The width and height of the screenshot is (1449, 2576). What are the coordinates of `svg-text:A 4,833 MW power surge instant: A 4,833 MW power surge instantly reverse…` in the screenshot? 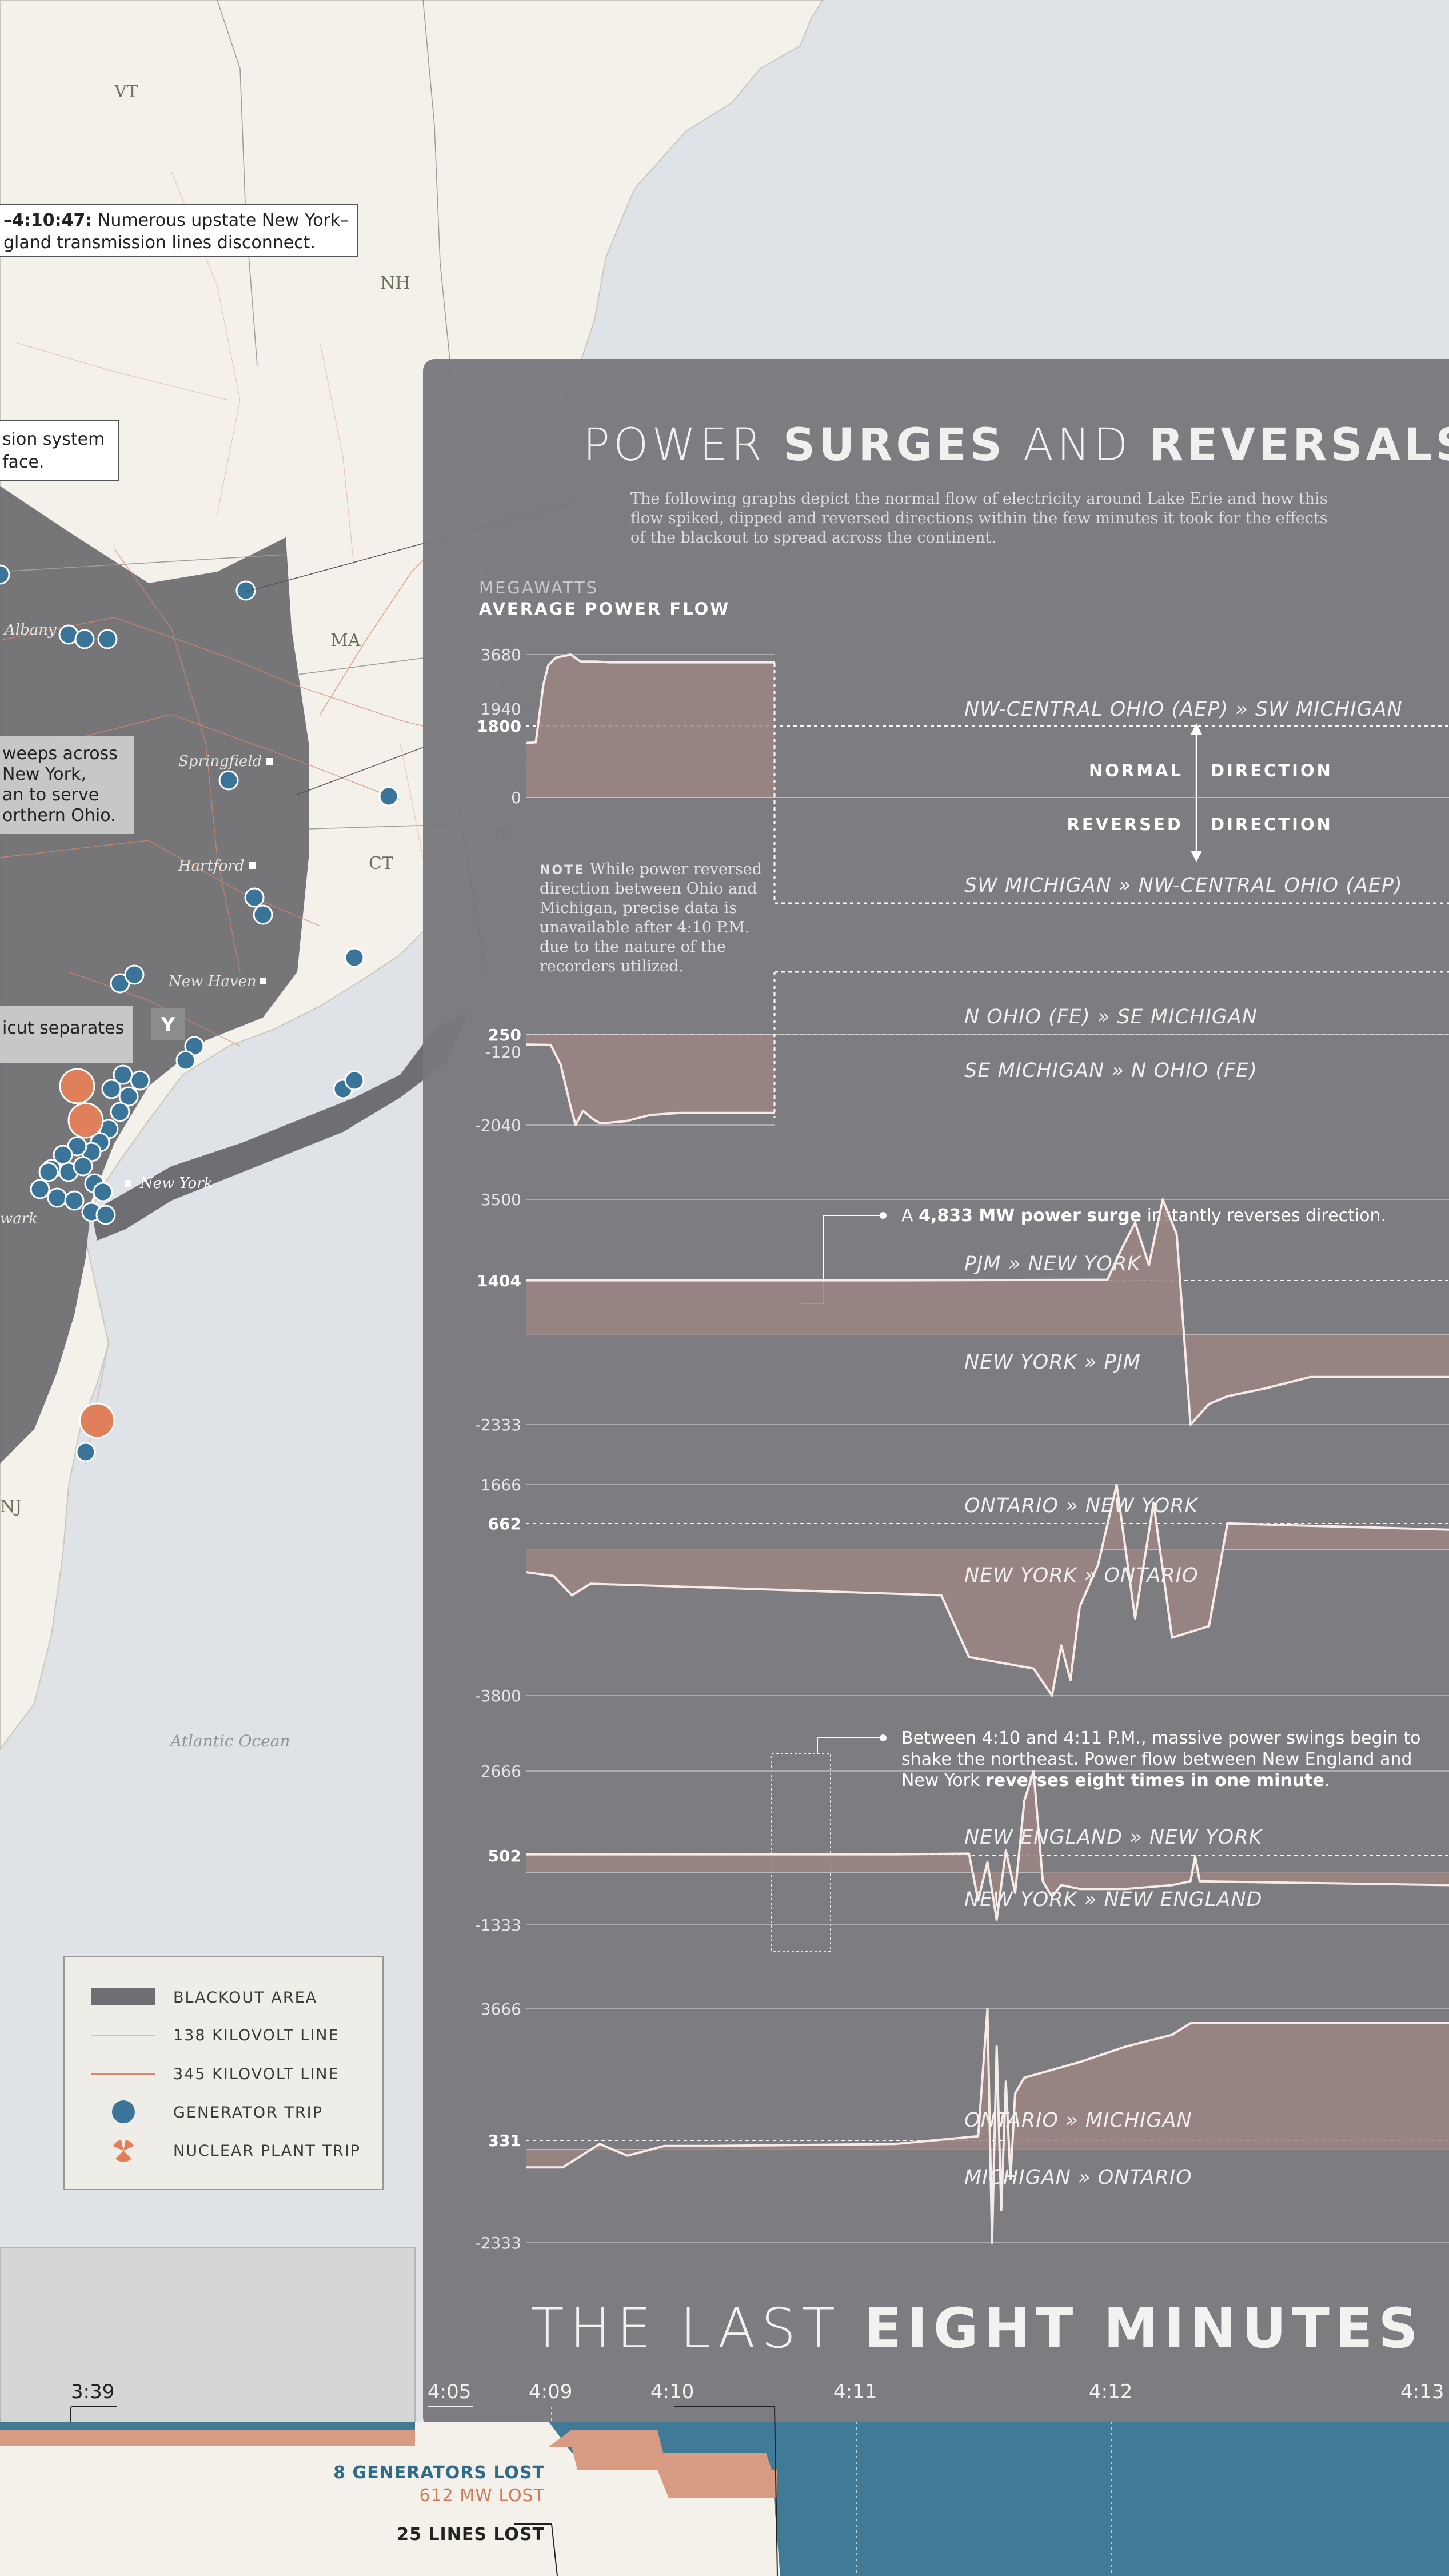 It's located at (1143, 1216).